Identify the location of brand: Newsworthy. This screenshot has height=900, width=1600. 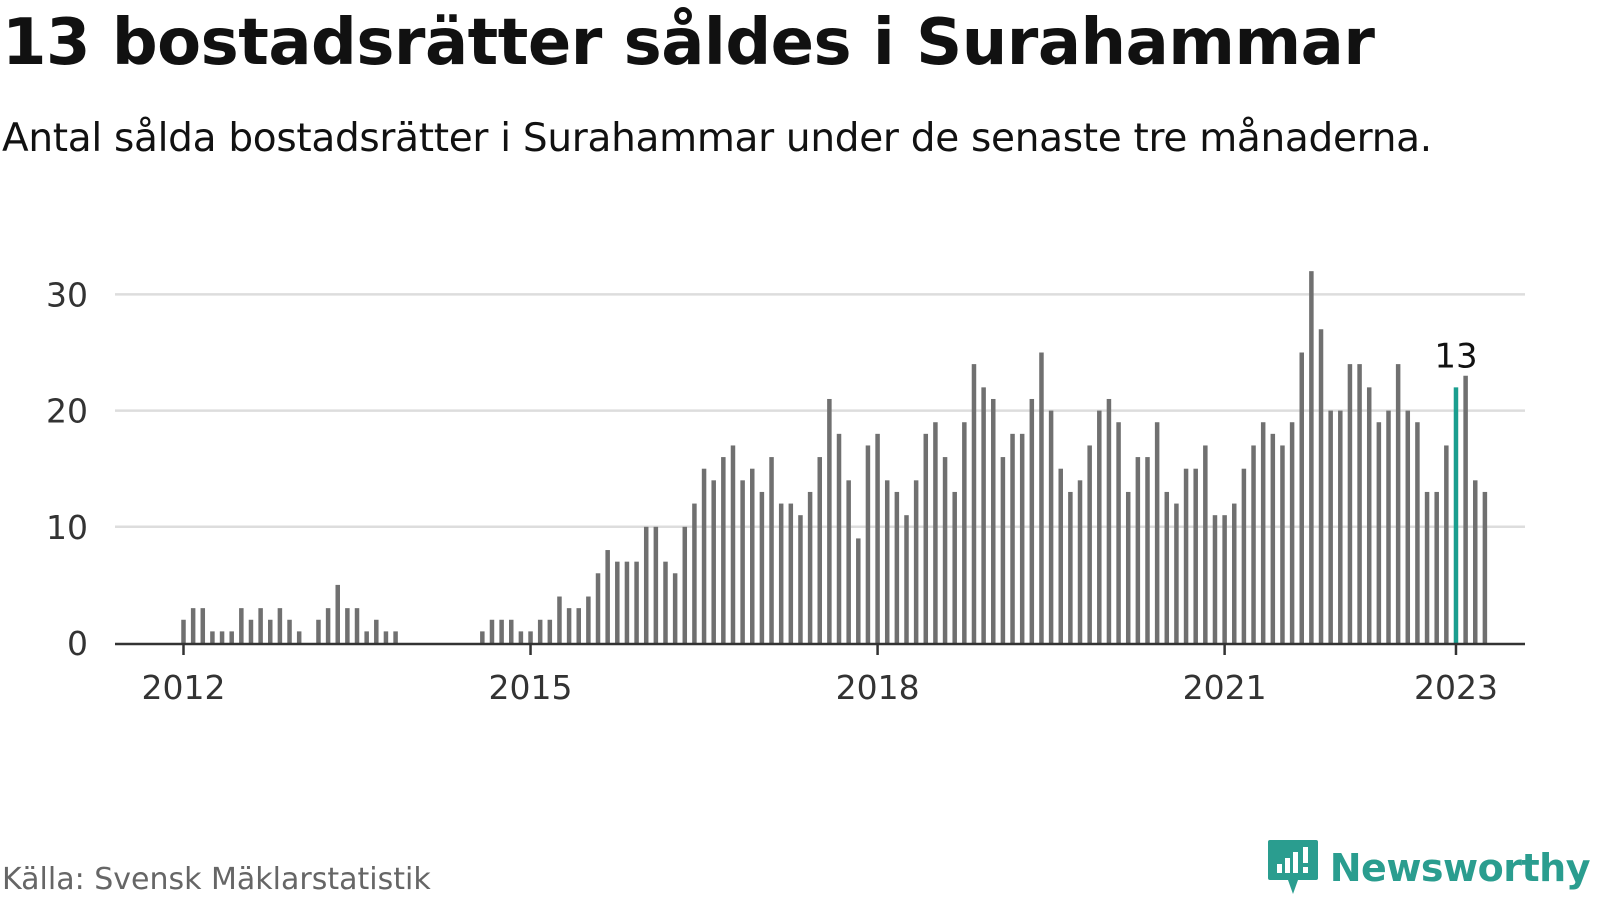
(1428, 868).